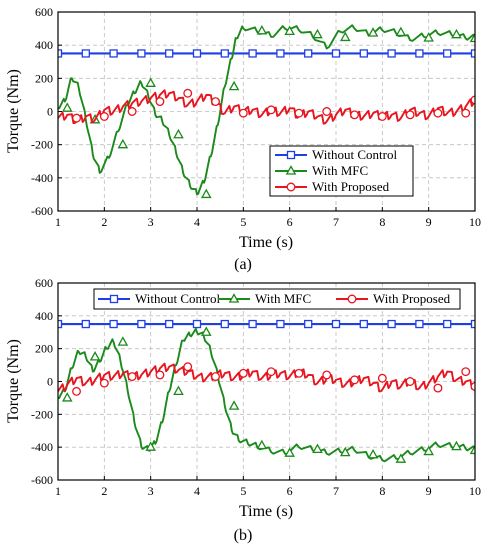  I want to click on x-tick-label: 7, so click(336, 491).